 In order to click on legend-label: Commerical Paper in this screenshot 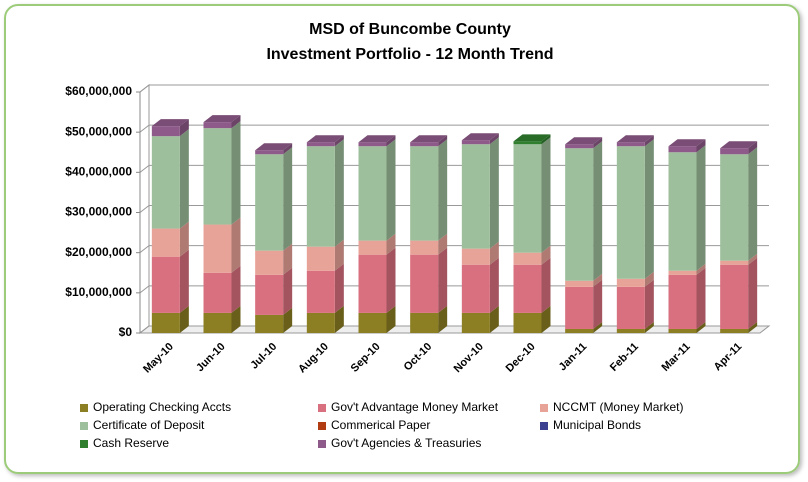, I will do `click(380, 425)`.